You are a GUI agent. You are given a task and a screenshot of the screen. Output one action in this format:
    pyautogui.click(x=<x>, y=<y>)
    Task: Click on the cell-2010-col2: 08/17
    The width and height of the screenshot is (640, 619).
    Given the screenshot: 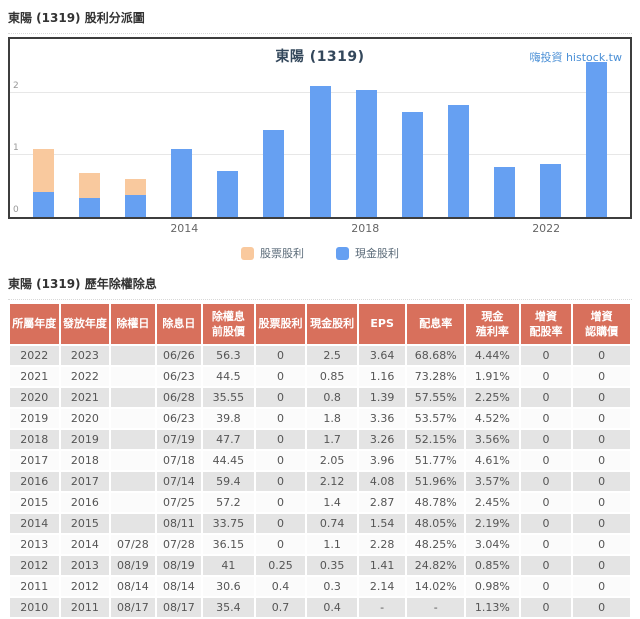 What is the action you would take?
    pyautogui.click(x=133, y=607)
    